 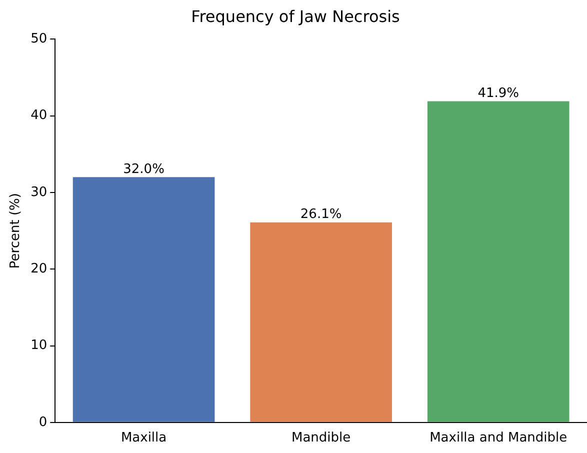 I want to click on x-tick-label: Maxilla, so click(x=143, y=438).